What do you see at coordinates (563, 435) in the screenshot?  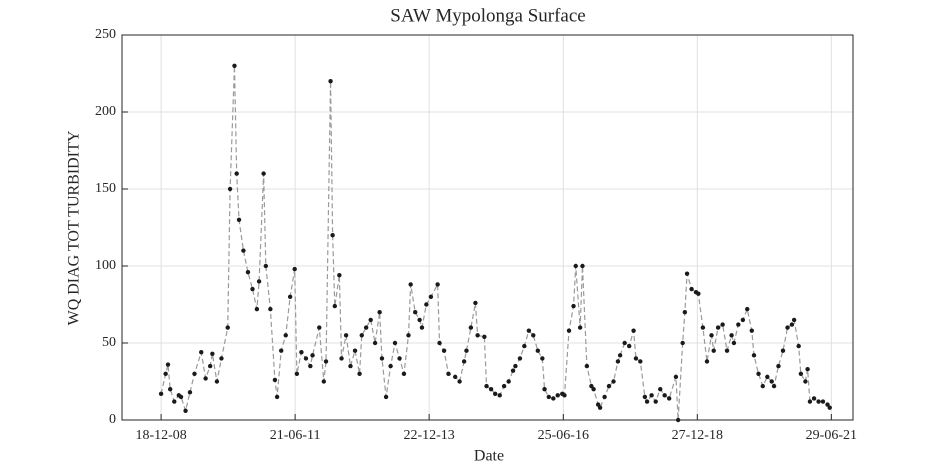 I see `x-tick-label: 25-06-16` at bounding box center [563, 435].